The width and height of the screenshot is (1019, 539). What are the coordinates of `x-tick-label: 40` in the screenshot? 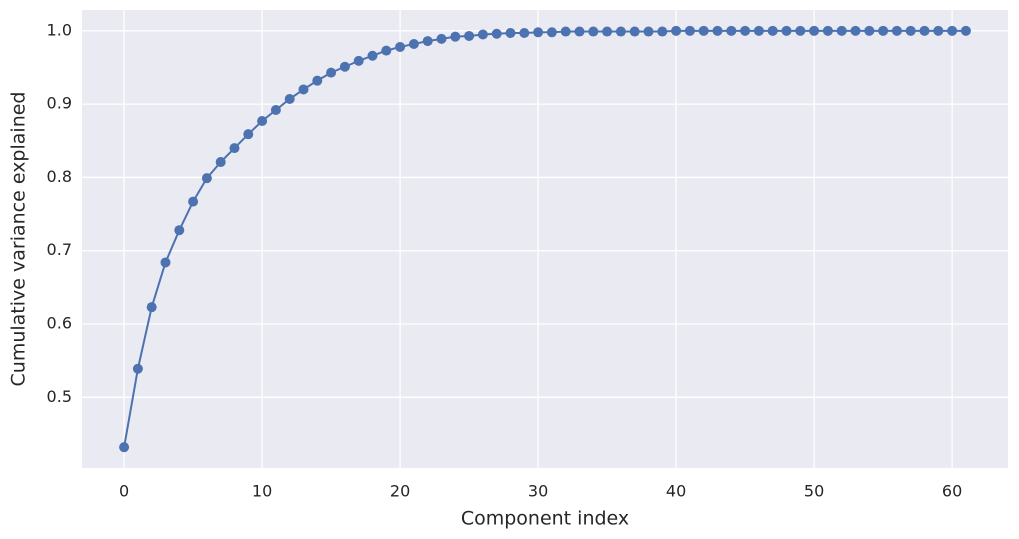 It's located at (676, 491).